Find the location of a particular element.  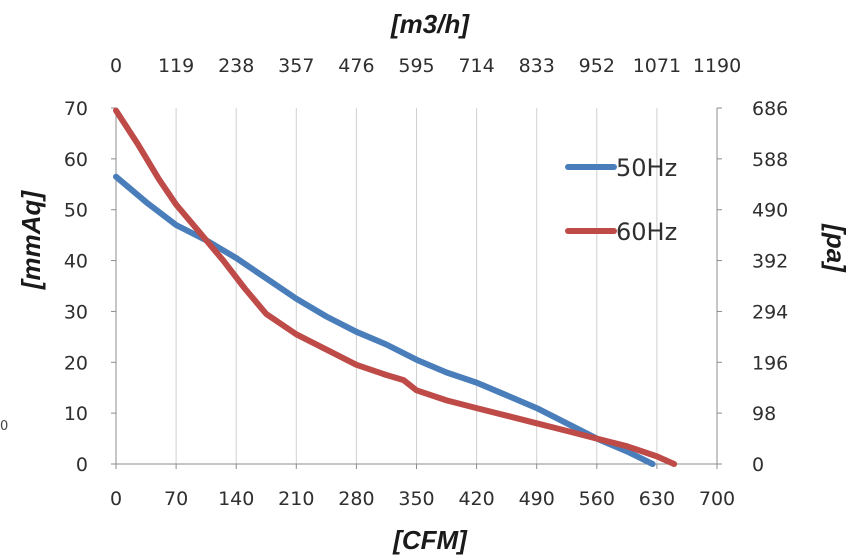

top-x-tick-label: 476 is located at coordinates (356, 66).